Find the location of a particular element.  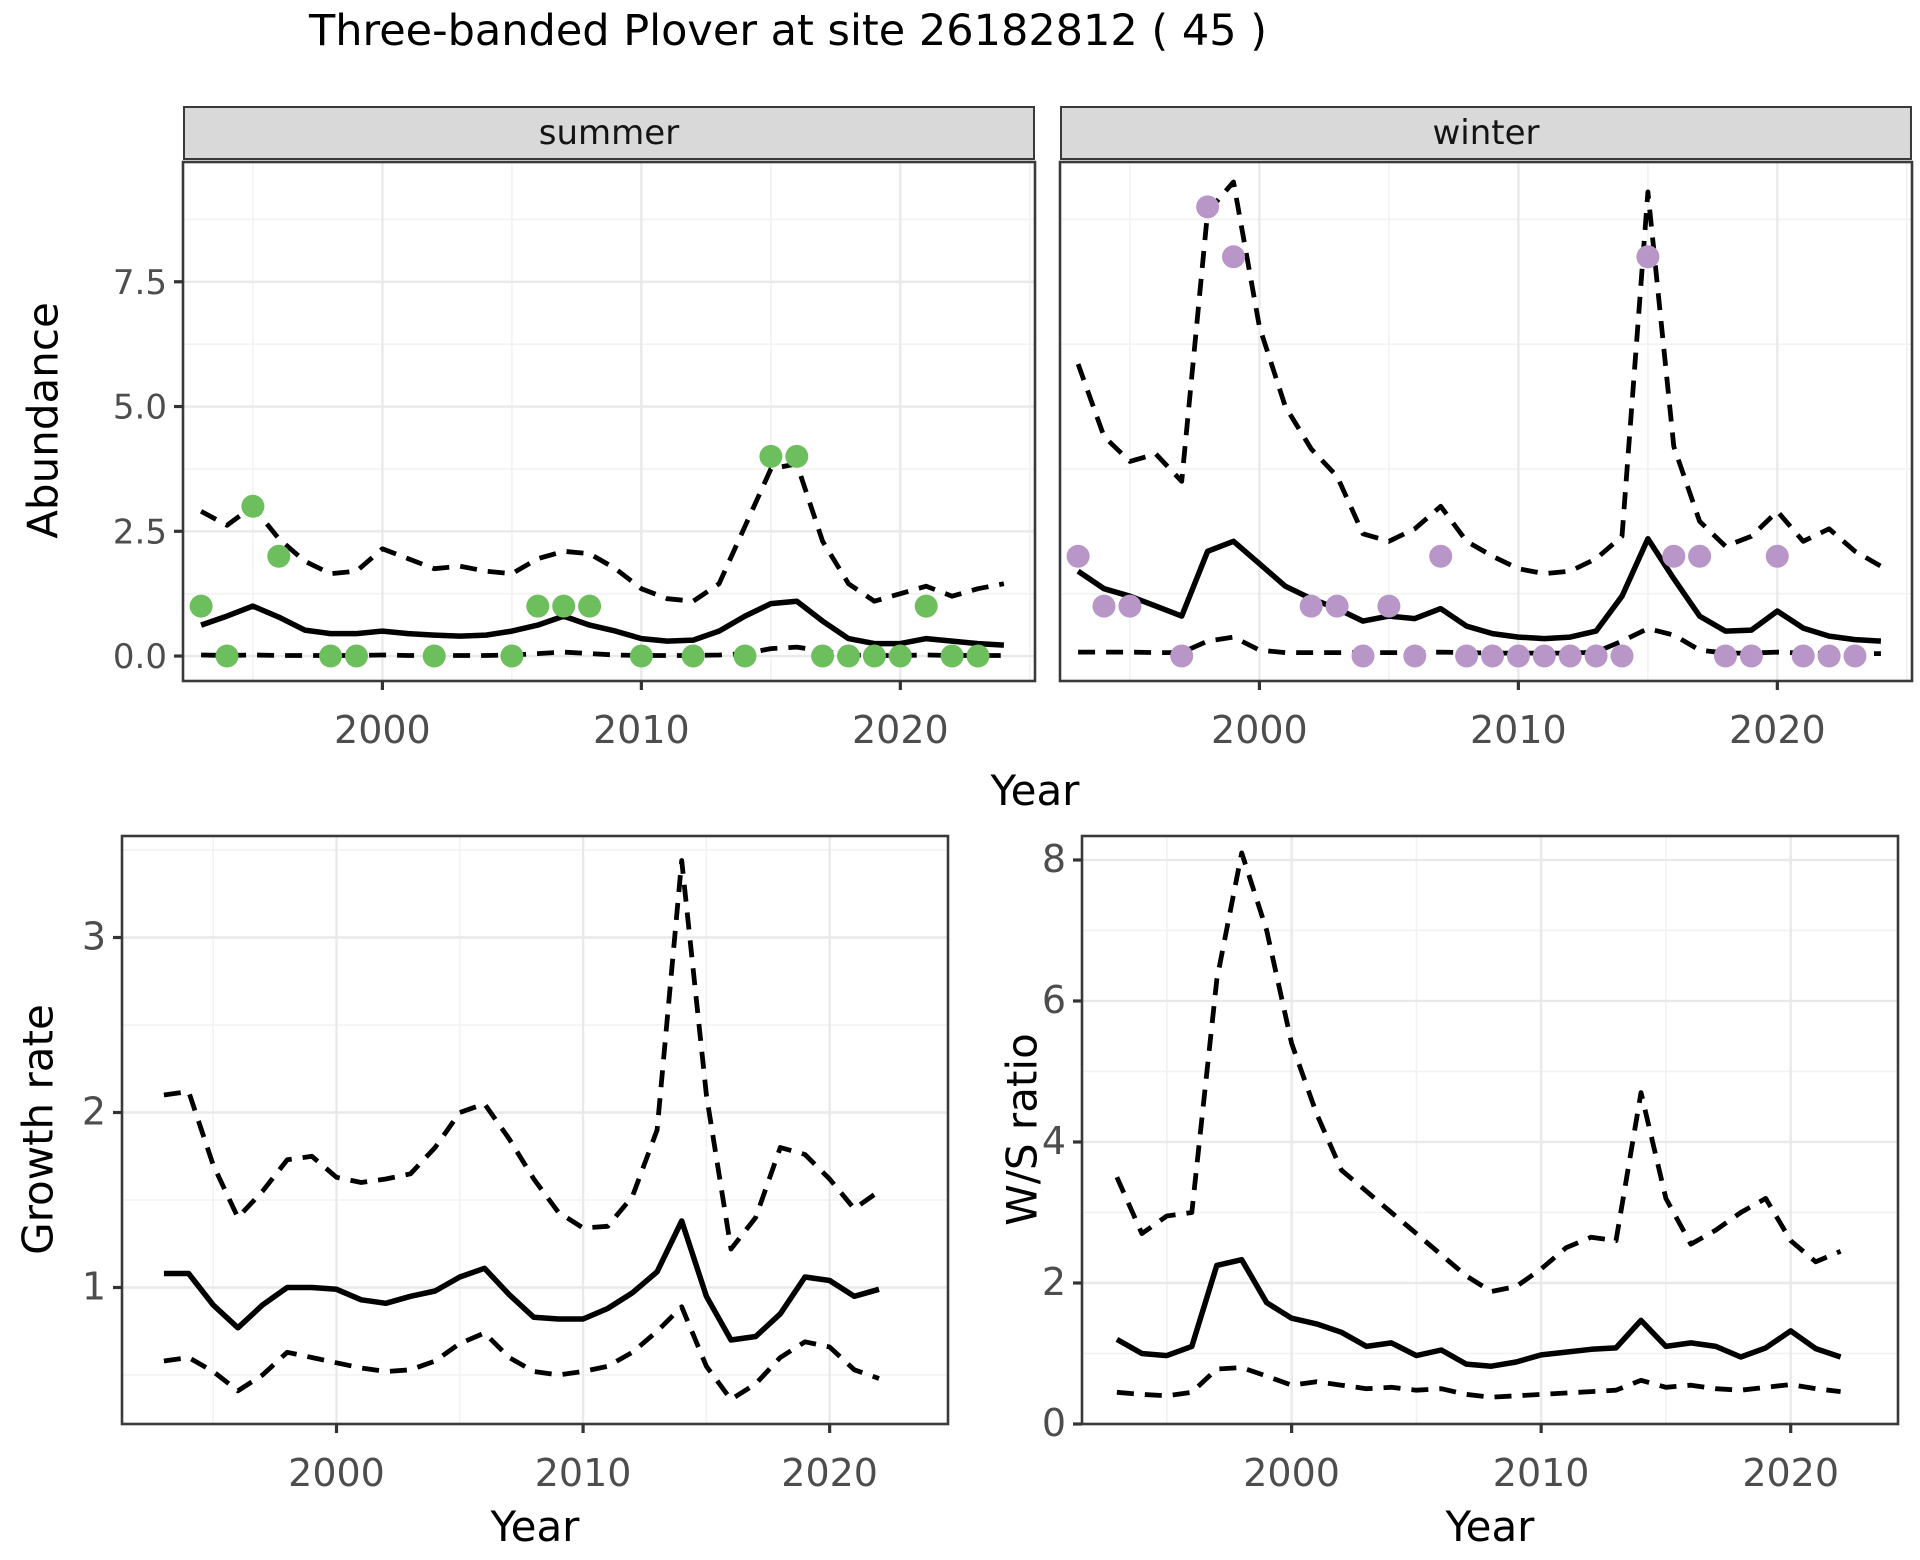

facet-strip-winter-label: winter is located at coordinates (1486, 133).